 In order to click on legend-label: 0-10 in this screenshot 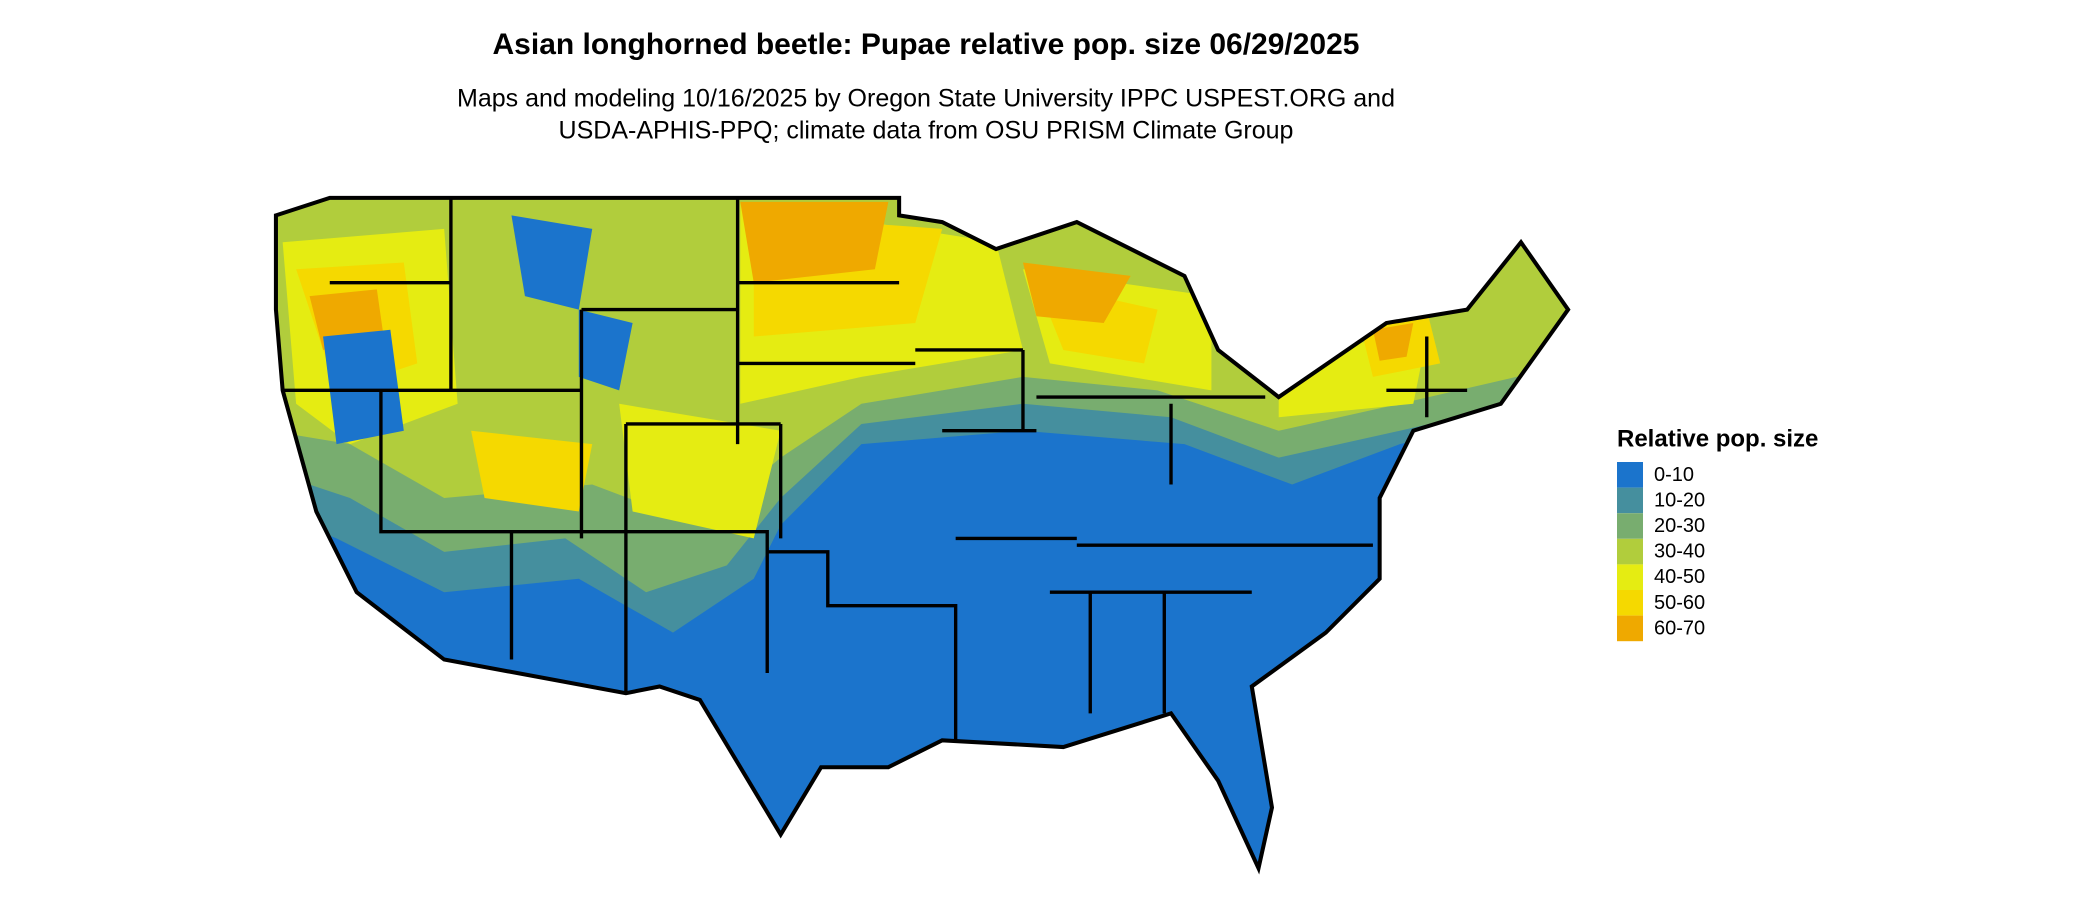, I will do `click(1674, 475)`.